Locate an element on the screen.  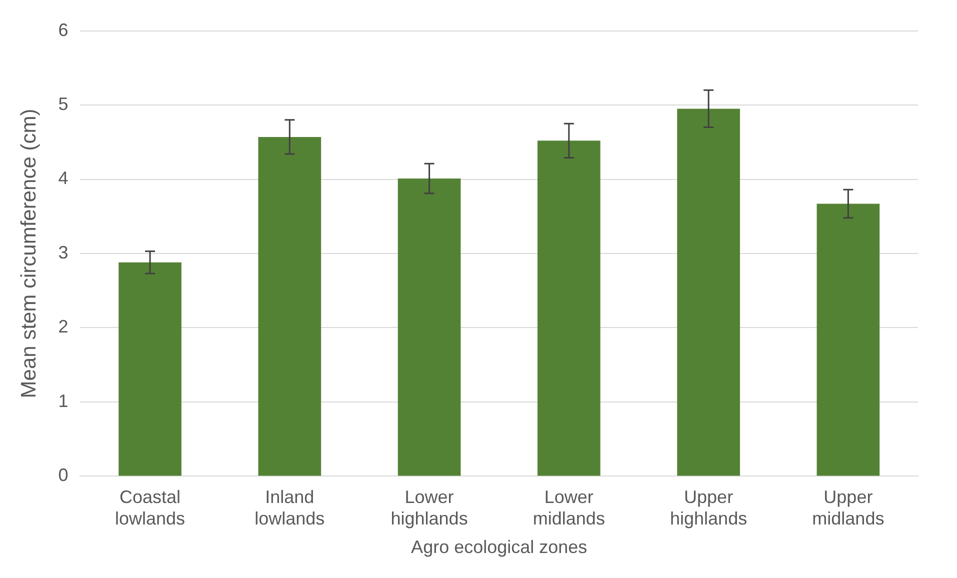
y-tick-label: 0 is located at coordinates (63, 475).